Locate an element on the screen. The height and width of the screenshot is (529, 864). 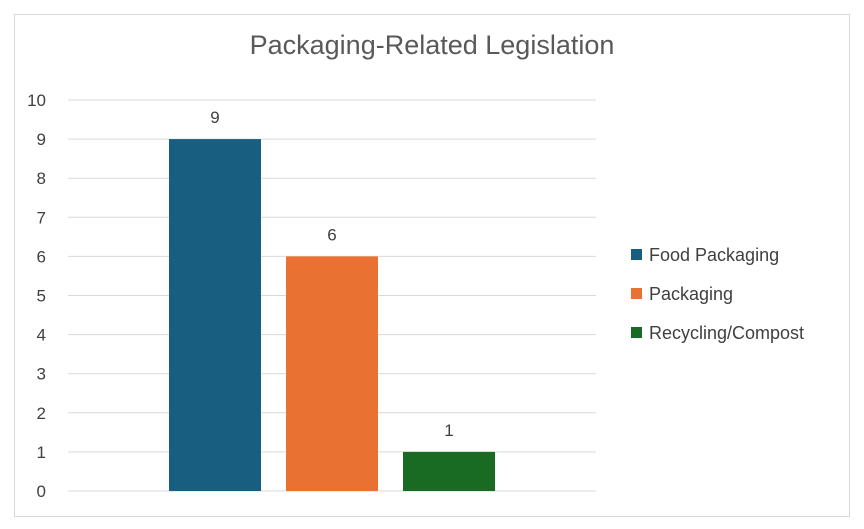
y-tick-label: 0 is located at coordinates (41, 491).